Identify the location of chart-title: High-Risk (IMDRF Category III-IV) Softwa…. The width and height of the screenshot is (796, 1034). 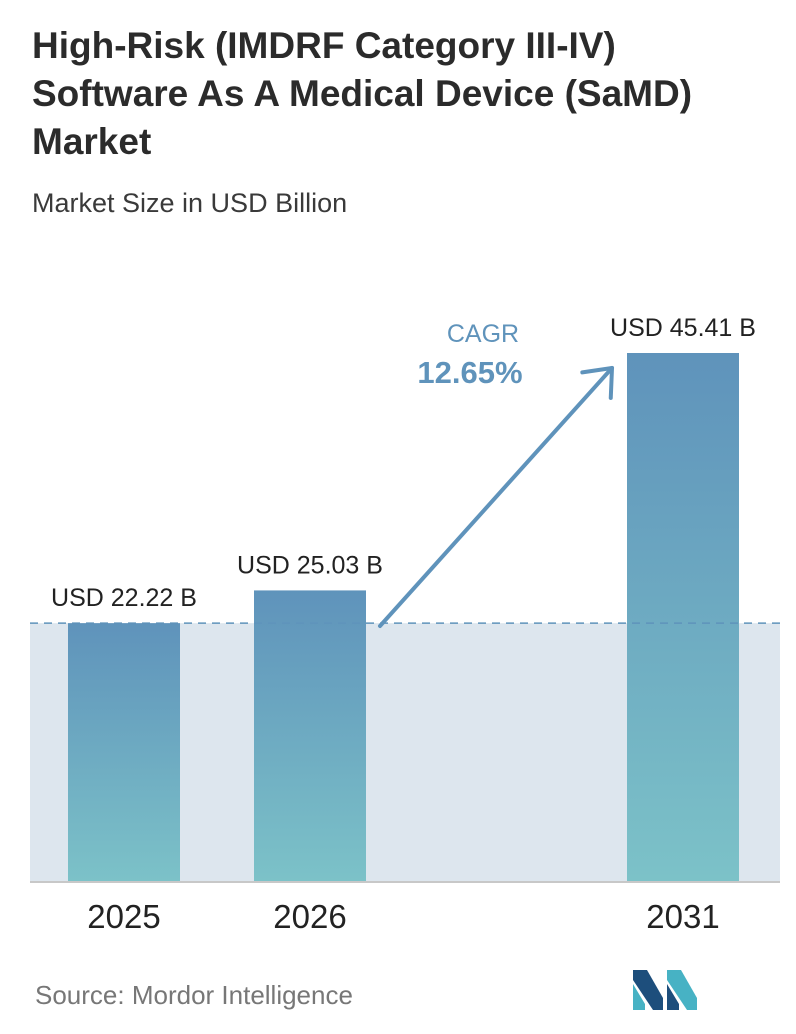
(362, 93).